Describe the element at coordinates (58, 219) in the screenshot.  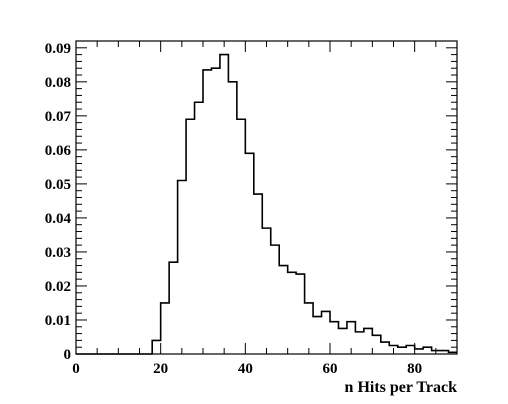
I see `y-tick-label: 0.04` at that location.